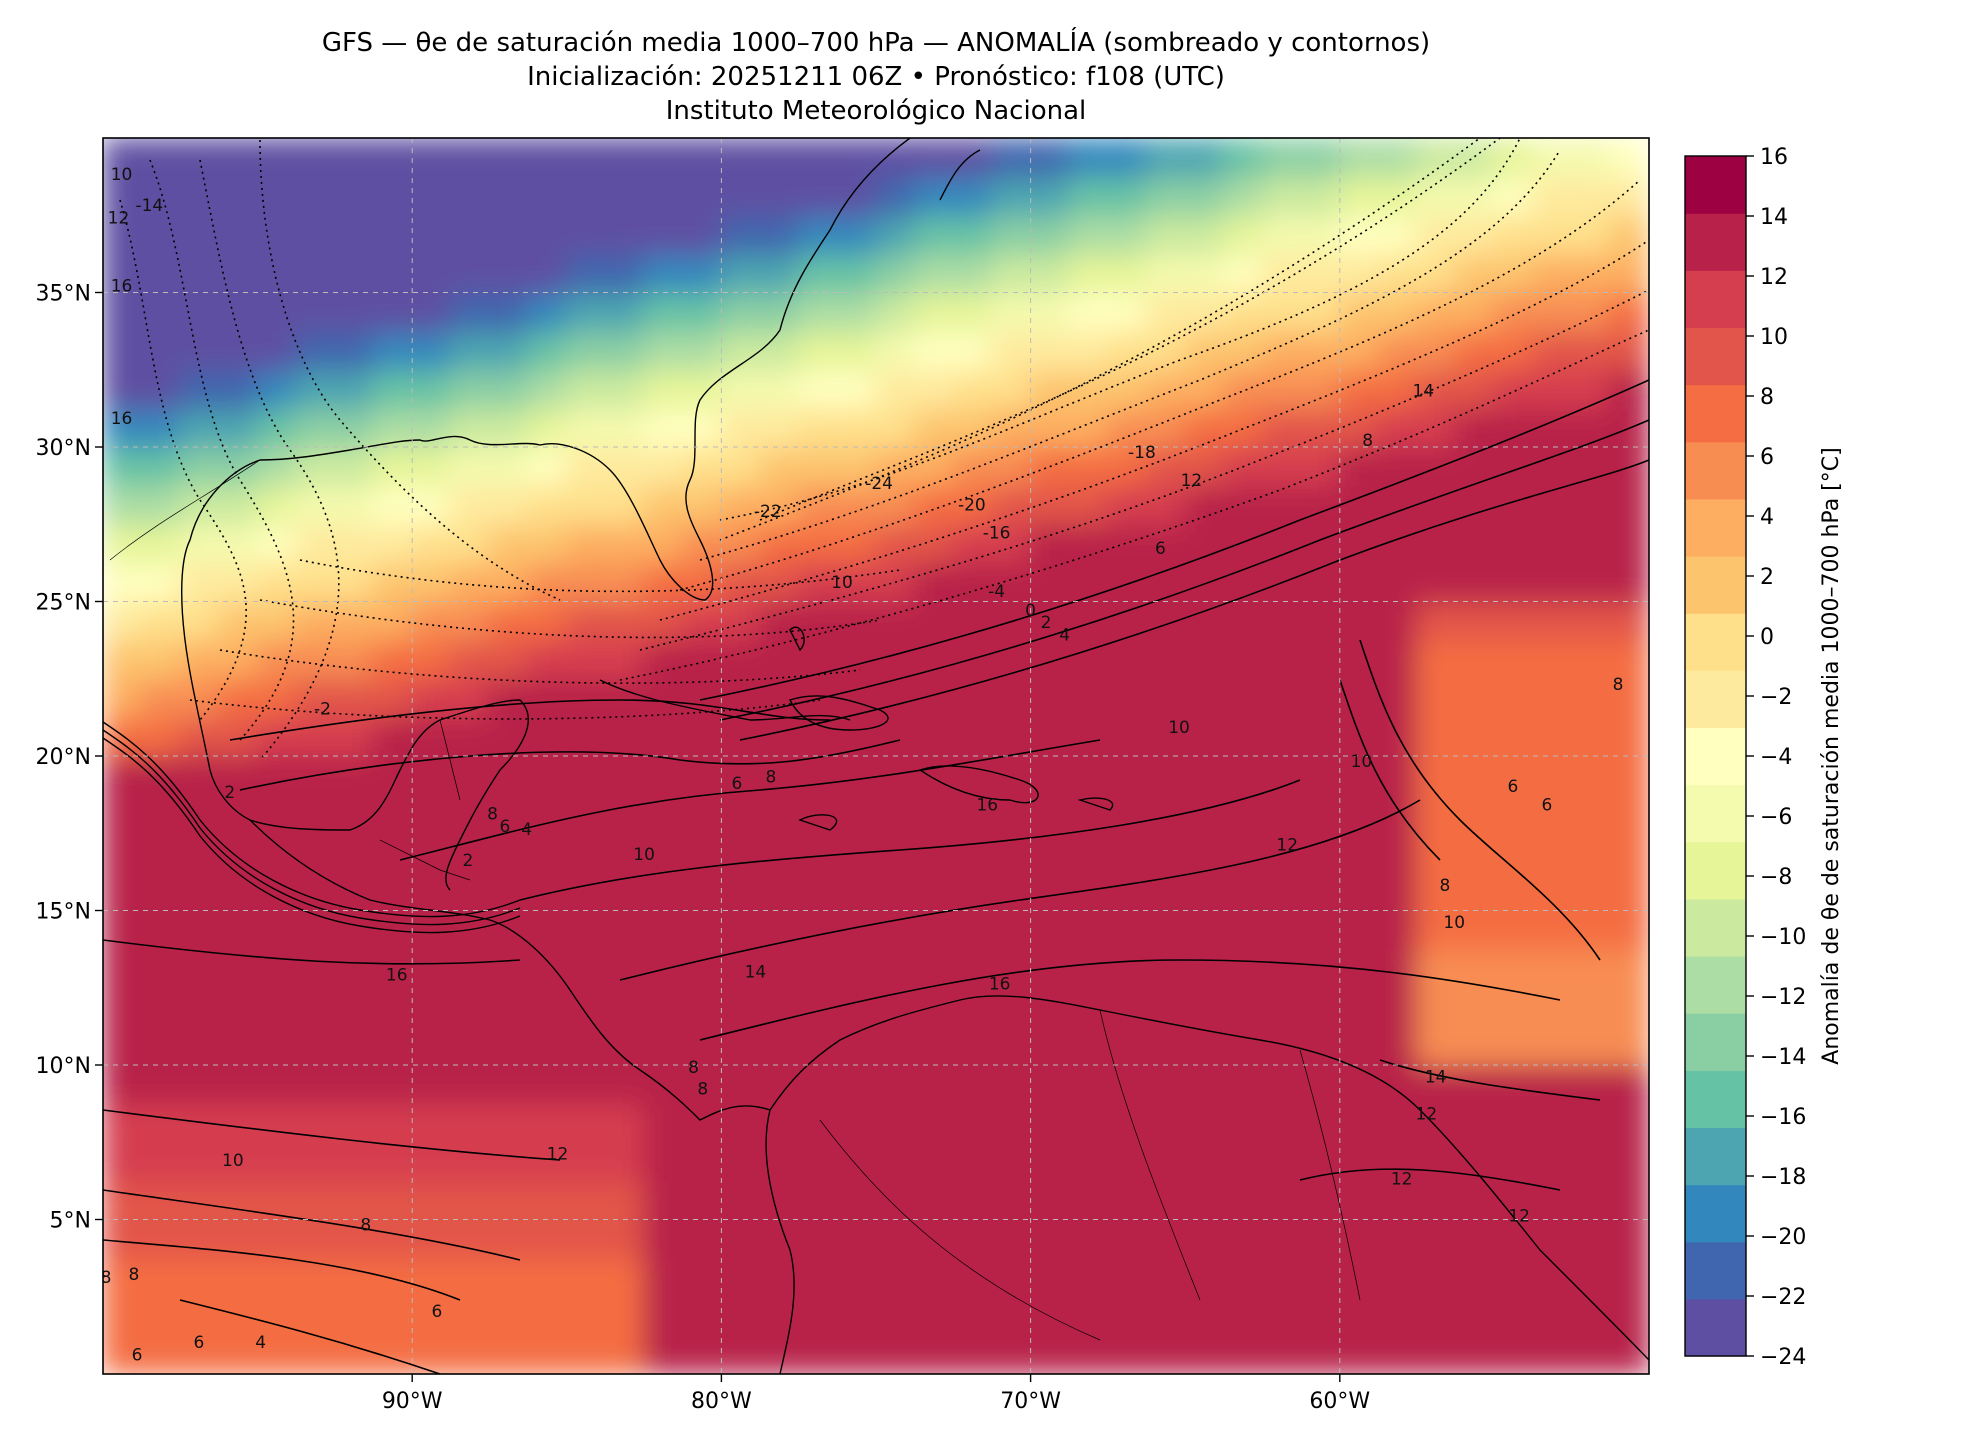  Describe the element at coordinates (1618, 685) in the screenshot. I see `contour-label: 8` at that location.